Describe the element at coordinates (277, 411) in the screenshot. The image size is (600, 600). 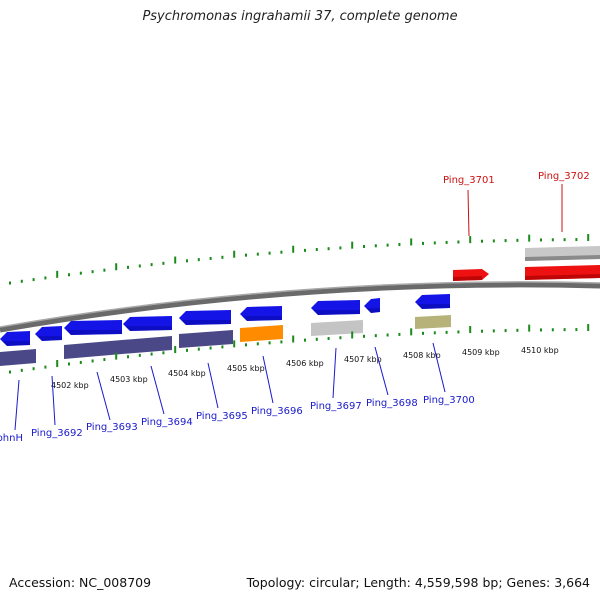
I see `gene-label: Ping_3696` at that location.